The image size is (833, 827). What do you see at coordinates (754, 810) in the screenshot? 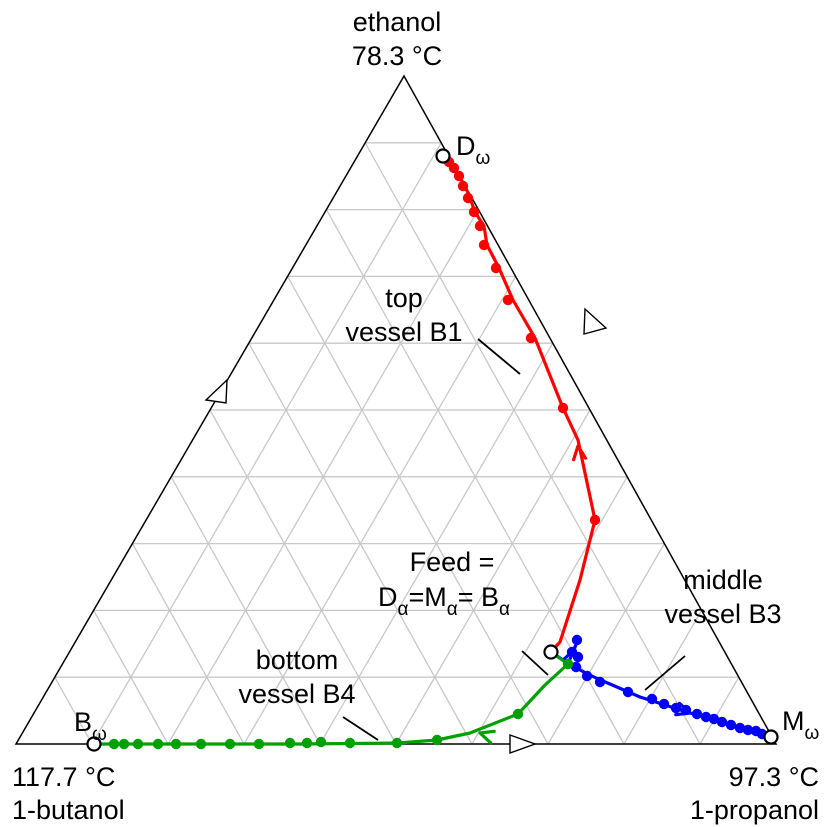
I see `right-vertex-name: 1-propanol` at bounding box center [754, 810].